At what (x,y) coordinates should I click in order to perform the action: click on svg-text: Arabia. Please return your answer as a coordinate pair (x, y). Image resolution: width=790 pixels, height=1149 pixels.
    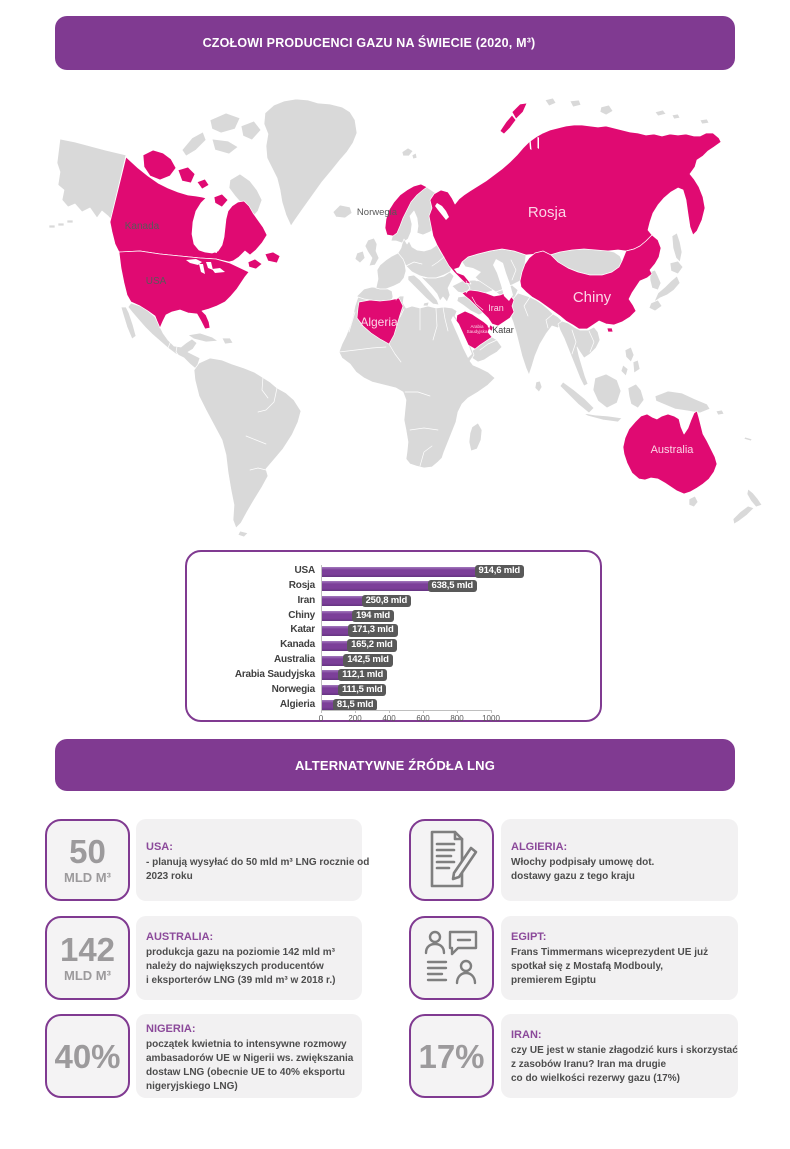
    Looking at the image, I should click on (477, 326).